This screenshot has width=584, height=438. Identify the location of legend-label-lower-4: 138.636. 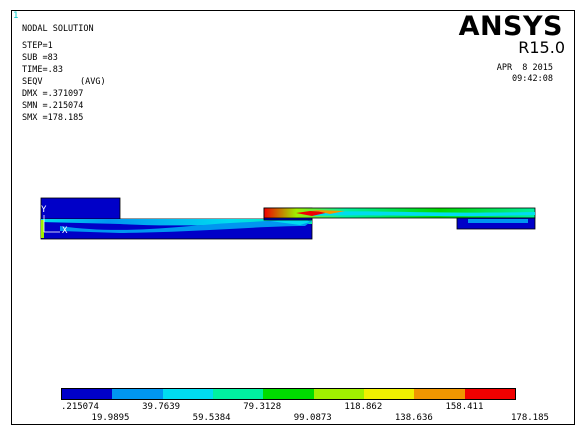
(413, 418).